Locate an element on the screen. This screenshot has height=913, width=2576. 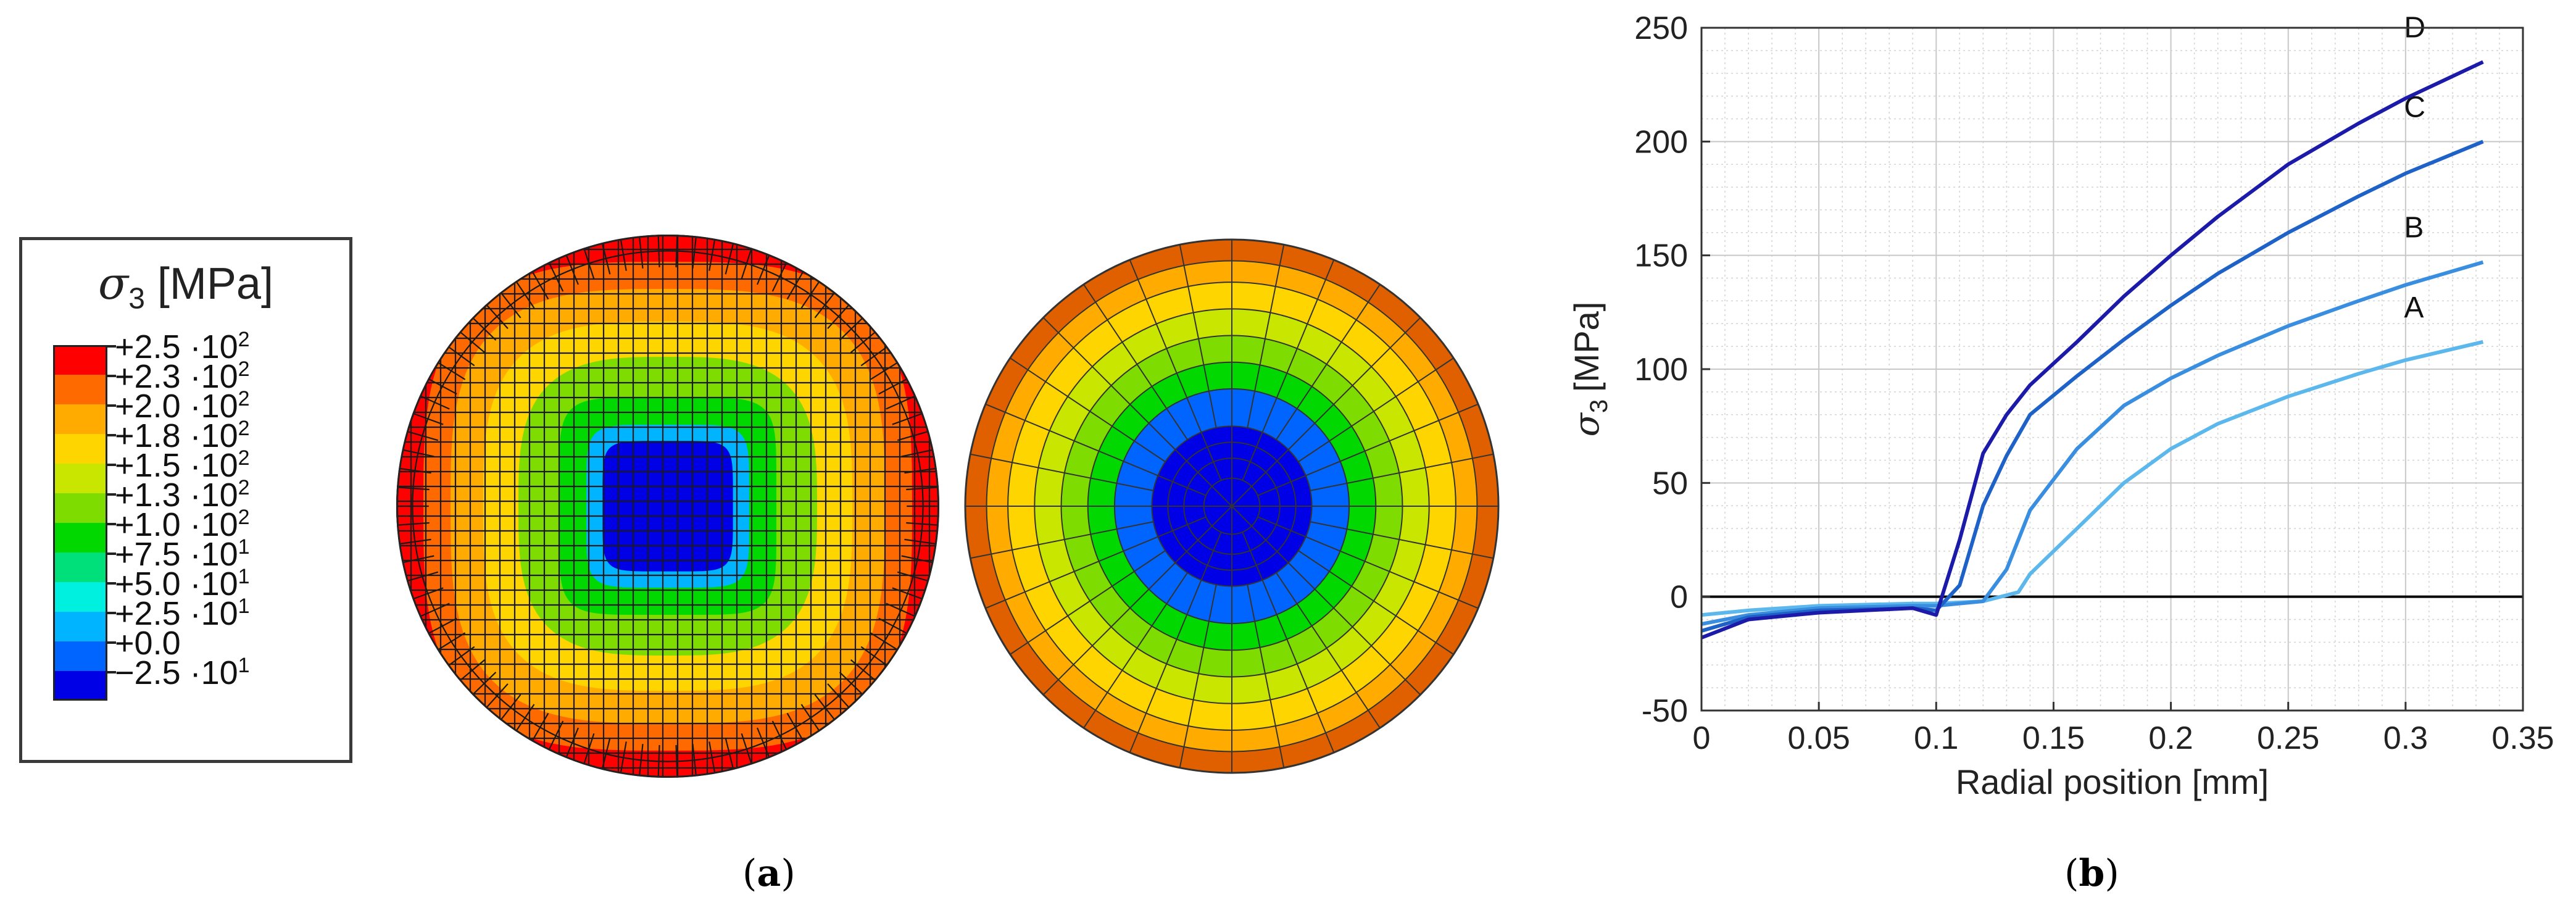
series-label-A: A is located at coordinates (2414, 307).